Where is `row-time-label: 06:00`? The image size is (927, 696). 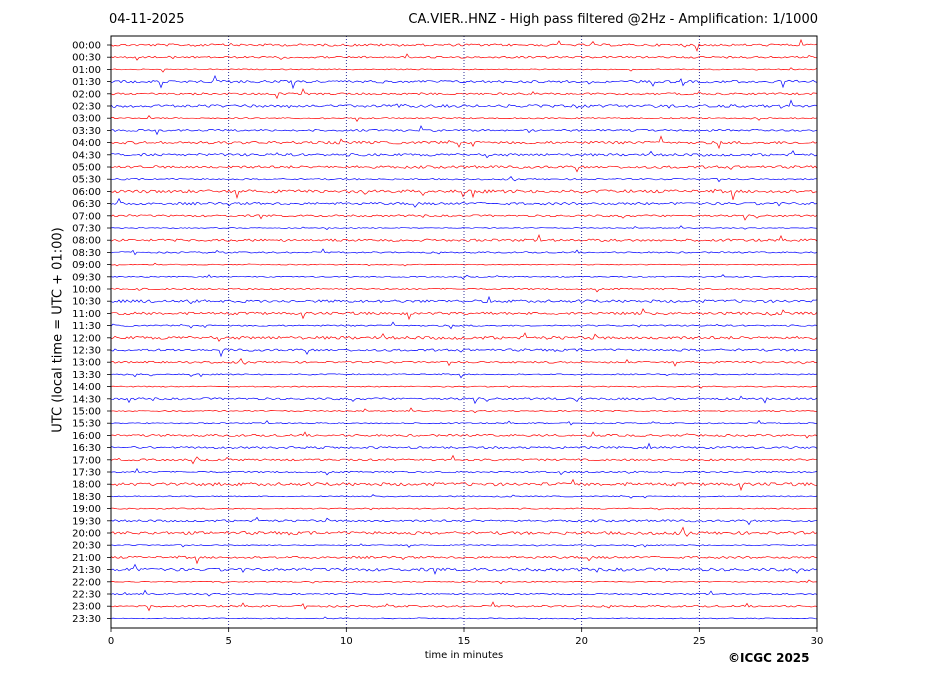 row-time-label: 06:00 is located at coordinates (86, 192).